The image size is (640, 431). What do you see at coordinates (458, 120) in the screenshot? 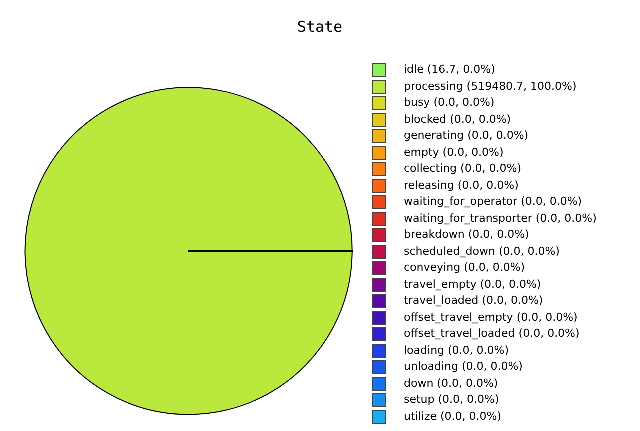
I see `legend-label: blocked (0.0, 0.0%)` at bounding box center [458, 120].